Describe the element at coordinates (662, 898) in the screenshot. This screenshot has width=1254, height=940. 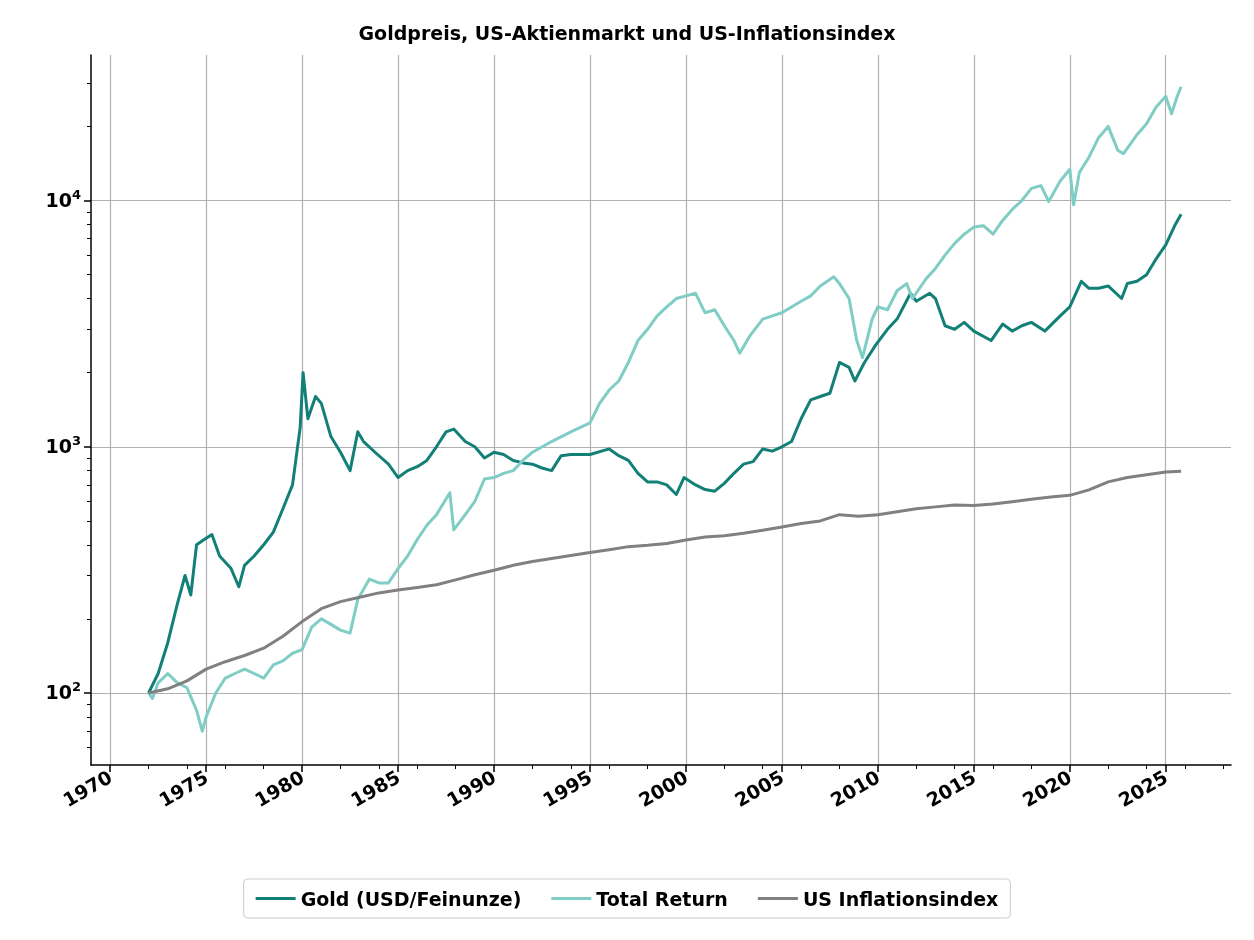
I see `legend-label: Total Return` at that location.